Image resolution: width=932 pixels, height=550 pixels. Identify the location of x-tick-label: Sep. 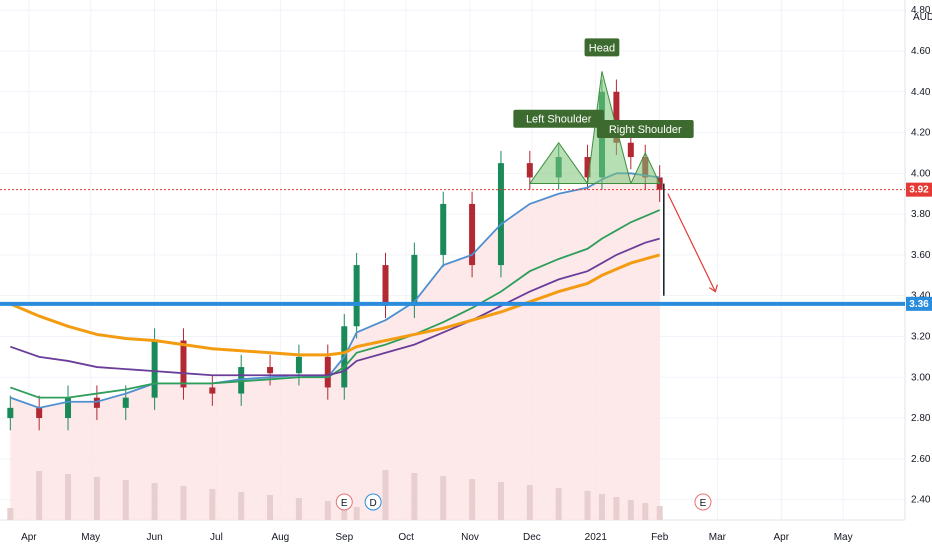
(344, 537).